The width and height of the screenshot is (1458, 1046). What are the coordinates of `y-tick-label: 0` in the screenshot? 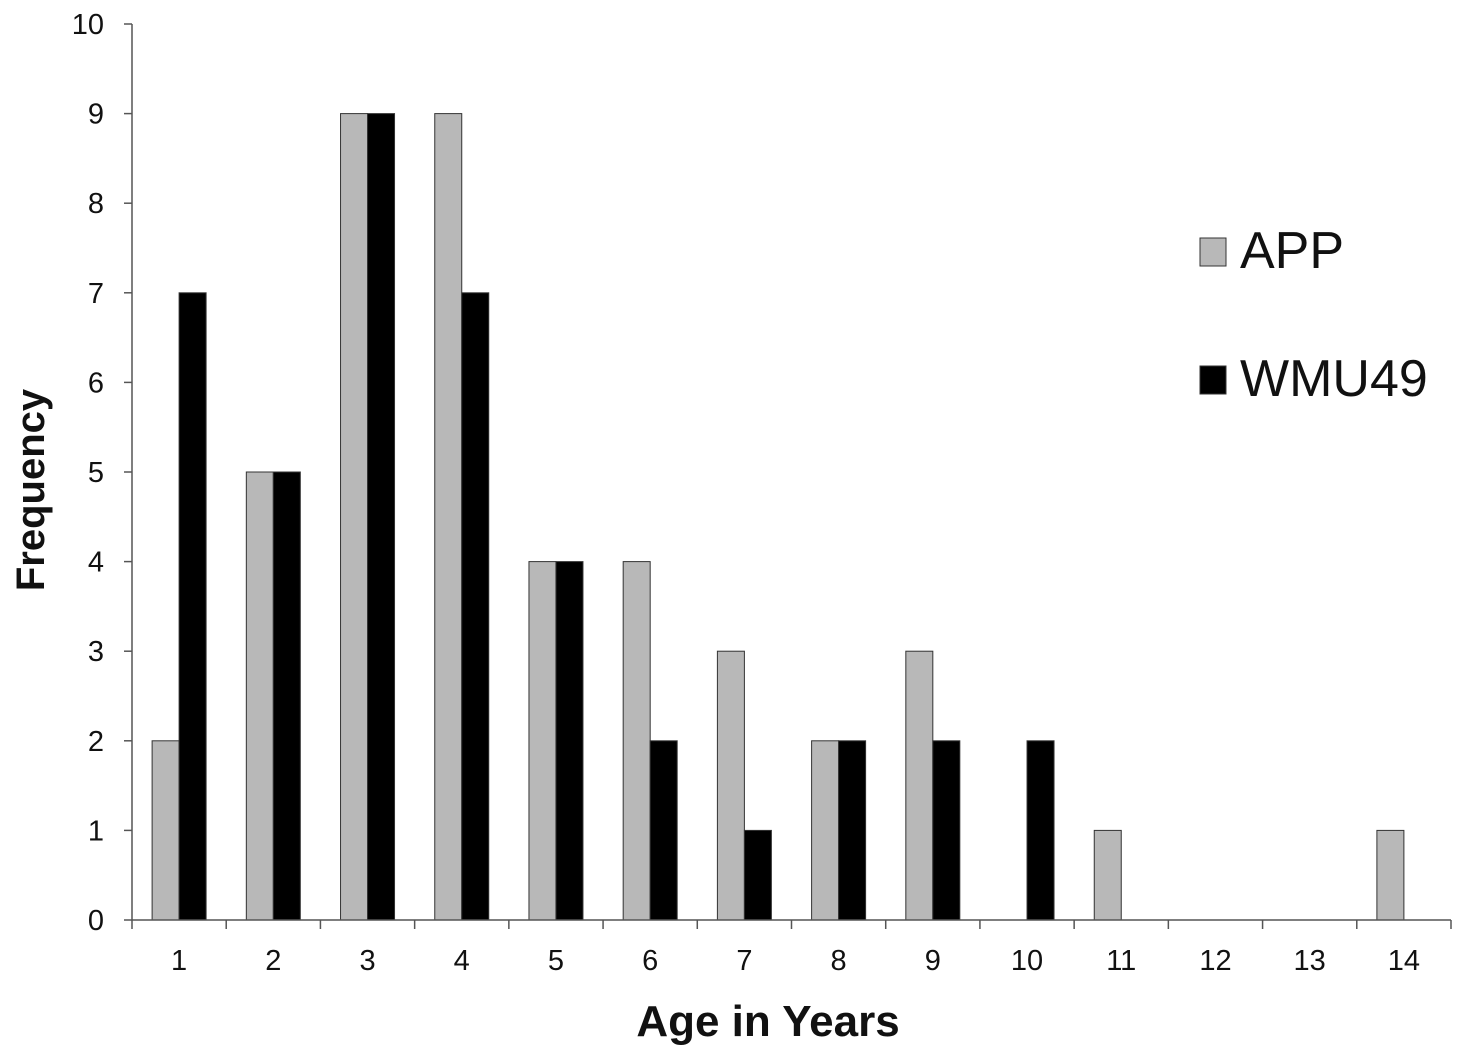 It's located at (96, 921).